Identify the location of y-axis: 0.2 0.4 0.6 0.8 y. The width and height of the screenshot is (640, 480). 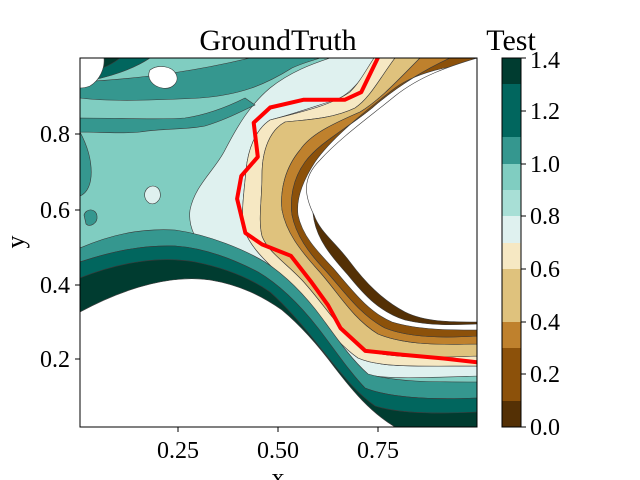
(40, 247).